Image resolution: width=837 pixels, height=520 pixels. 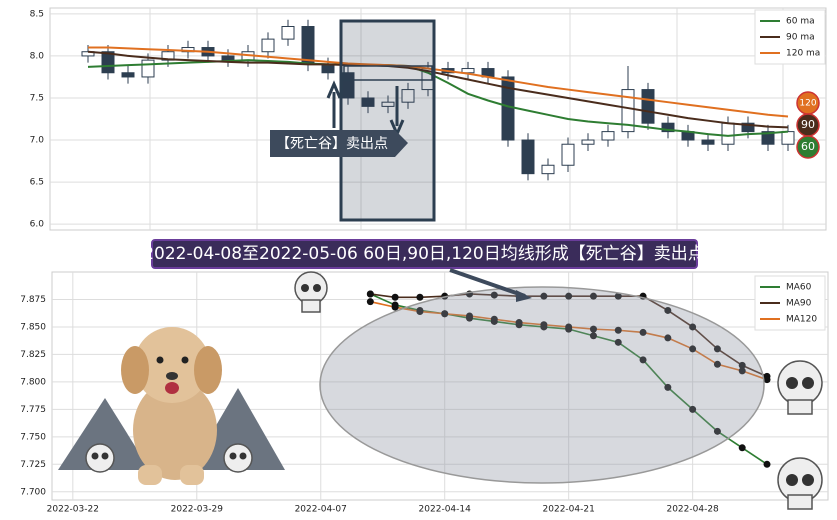 I want to click on arrow-up, so click(x=334, y=104).